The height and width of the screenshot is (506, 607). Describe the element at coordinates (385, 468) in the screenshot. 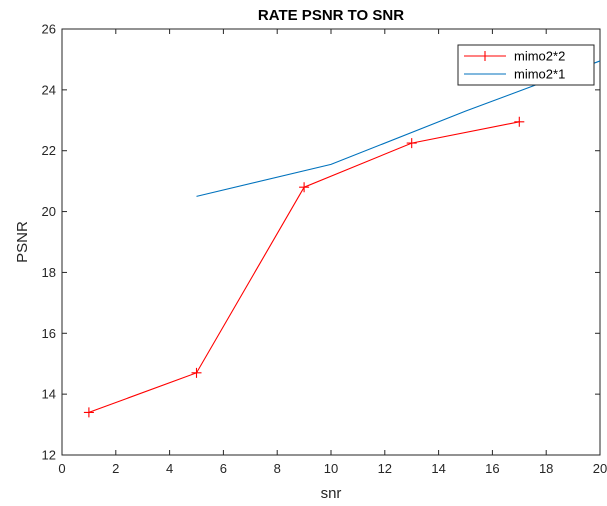

I see `x-tick-label: 12` at that location.